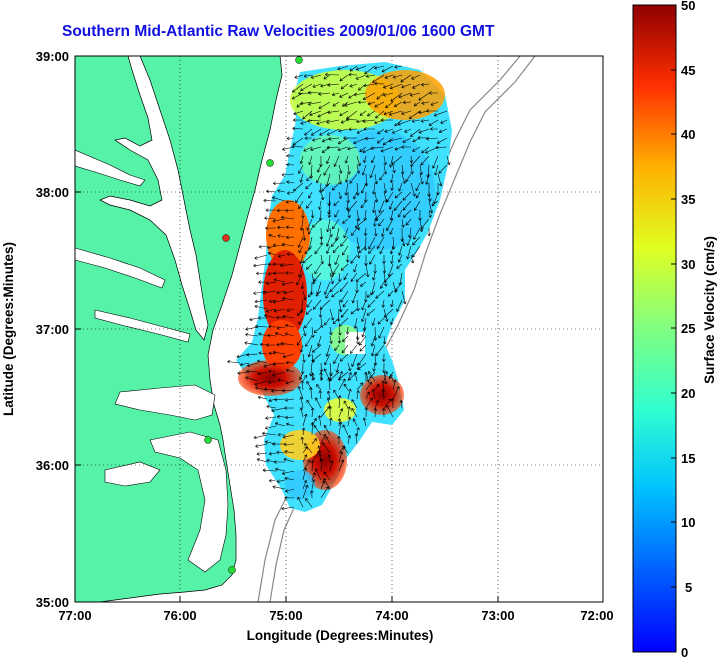 Image resolution: width=724 pixels, height=659 pixels. Describe the element at coordinates (74, 615) in the screenshot. I see `x-tick-label: 77:00` at that location.